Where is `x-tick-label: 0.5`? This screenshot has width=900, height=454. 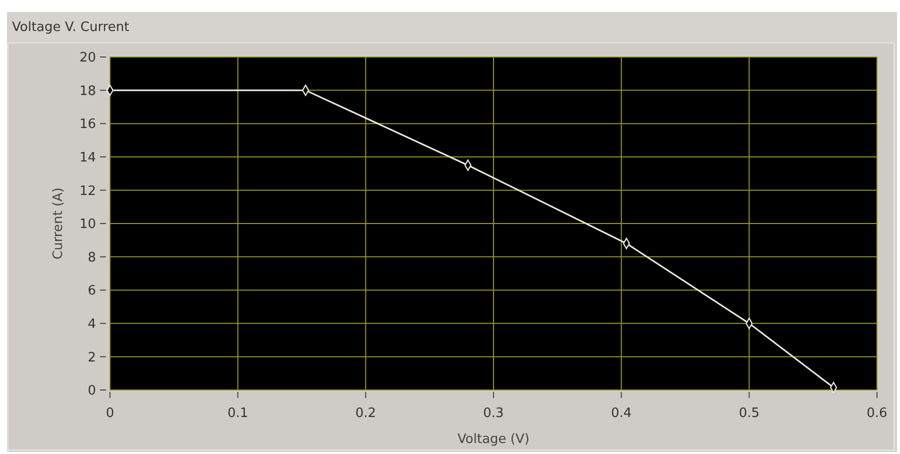
x-tick-label: 0.5 is located at coordinates (749, 413).